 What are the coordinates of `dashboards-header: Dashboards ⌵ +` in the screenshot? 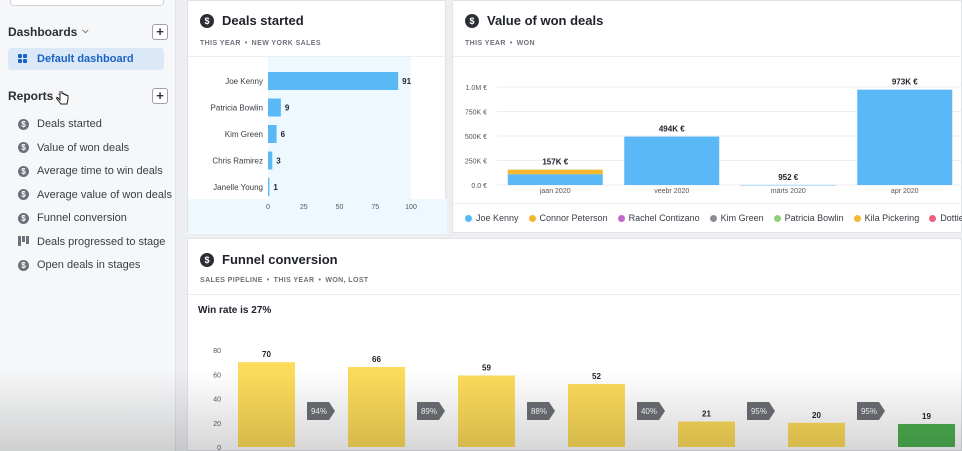 It's located at (88, 32).